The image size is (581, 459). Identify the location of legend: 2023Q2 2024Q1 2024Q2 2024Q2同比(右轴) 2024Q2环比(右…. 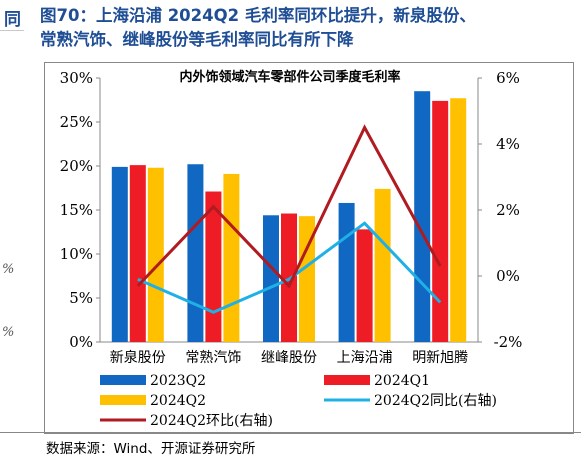
(298, 401).